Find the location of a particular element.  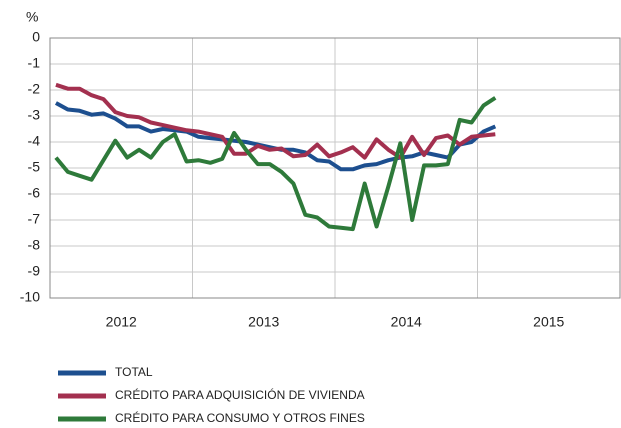

y-tick-label: -5 is located at coordinates (34, 167).